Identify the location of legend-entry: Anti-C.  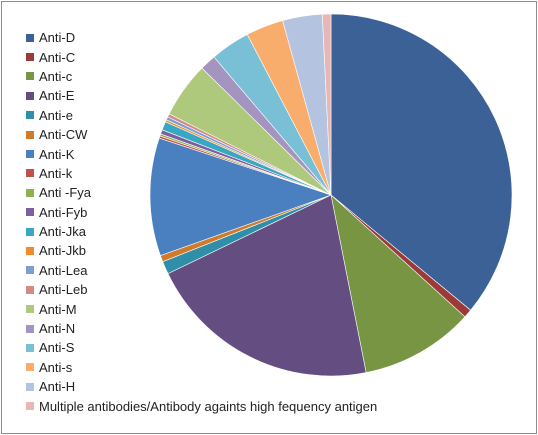
(201, 56).